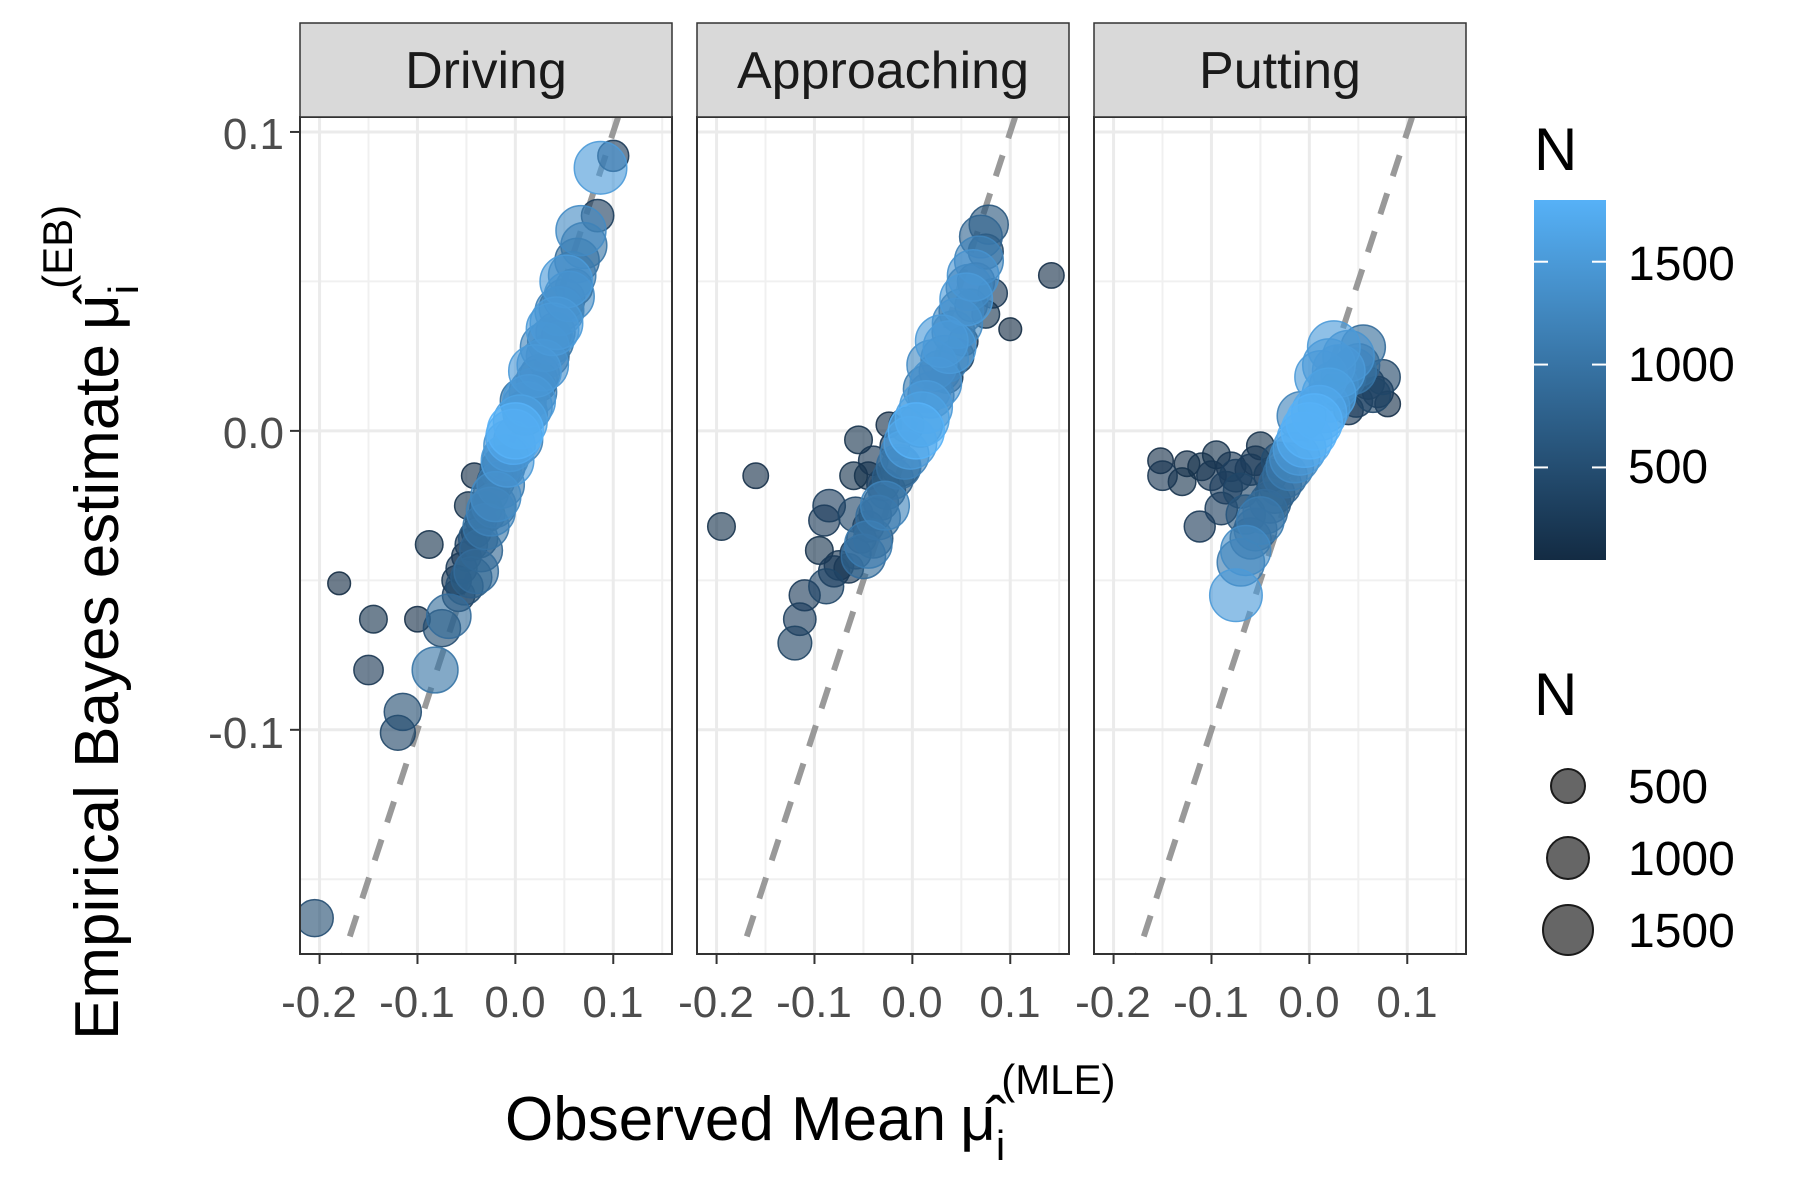  I want to click on strip-label-putting: Putting, so click(1280, 71).